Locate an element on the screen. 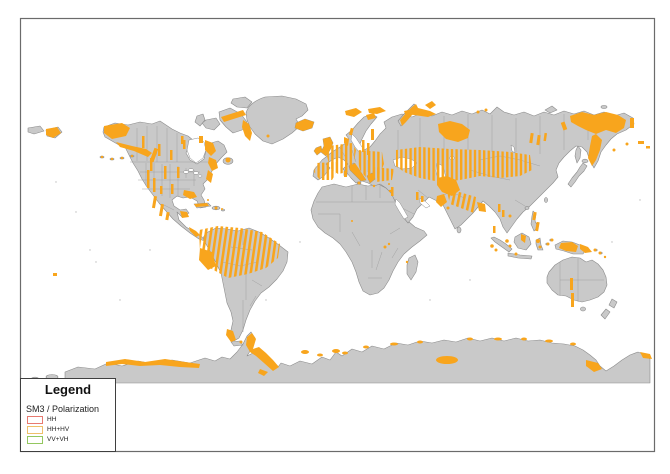 Image resolution: width=670 pixels, height=474 pixels. coverage-south-america is located at coordinates (239, 252).